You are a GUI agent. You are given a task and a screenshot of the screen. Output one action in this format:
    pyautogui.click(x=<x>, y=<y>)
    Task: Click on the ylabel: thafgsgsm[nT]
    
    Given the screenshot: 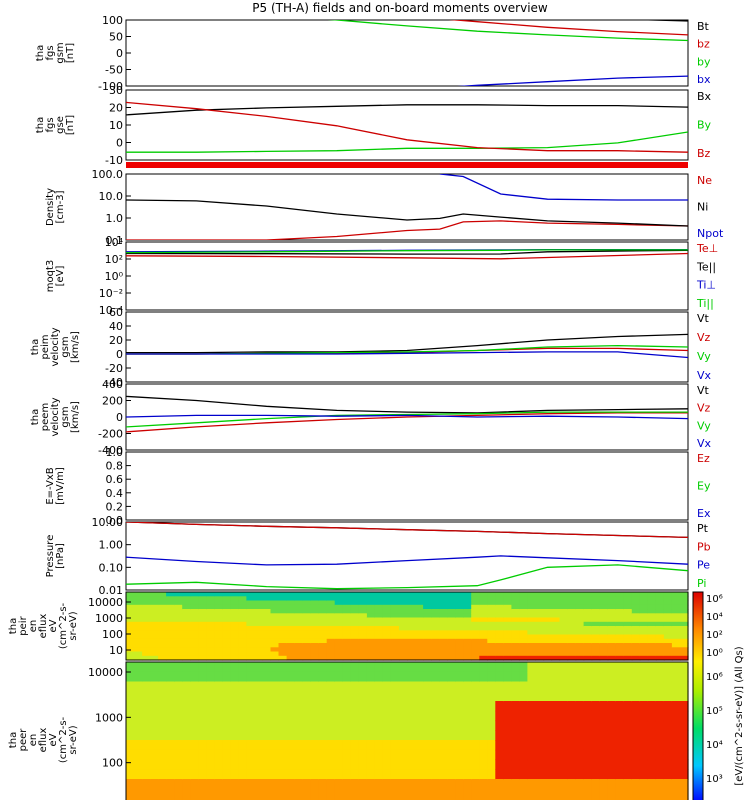 What is the action you would take?
    pyautogui.click(x=55, y=52)
    